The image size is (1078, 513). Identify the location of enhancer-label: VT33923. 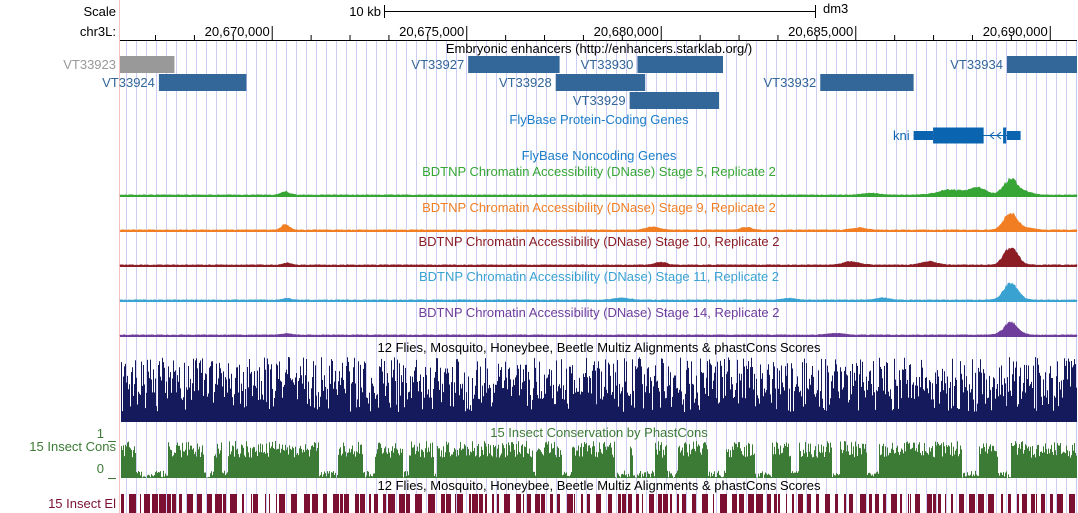
(89, 64).